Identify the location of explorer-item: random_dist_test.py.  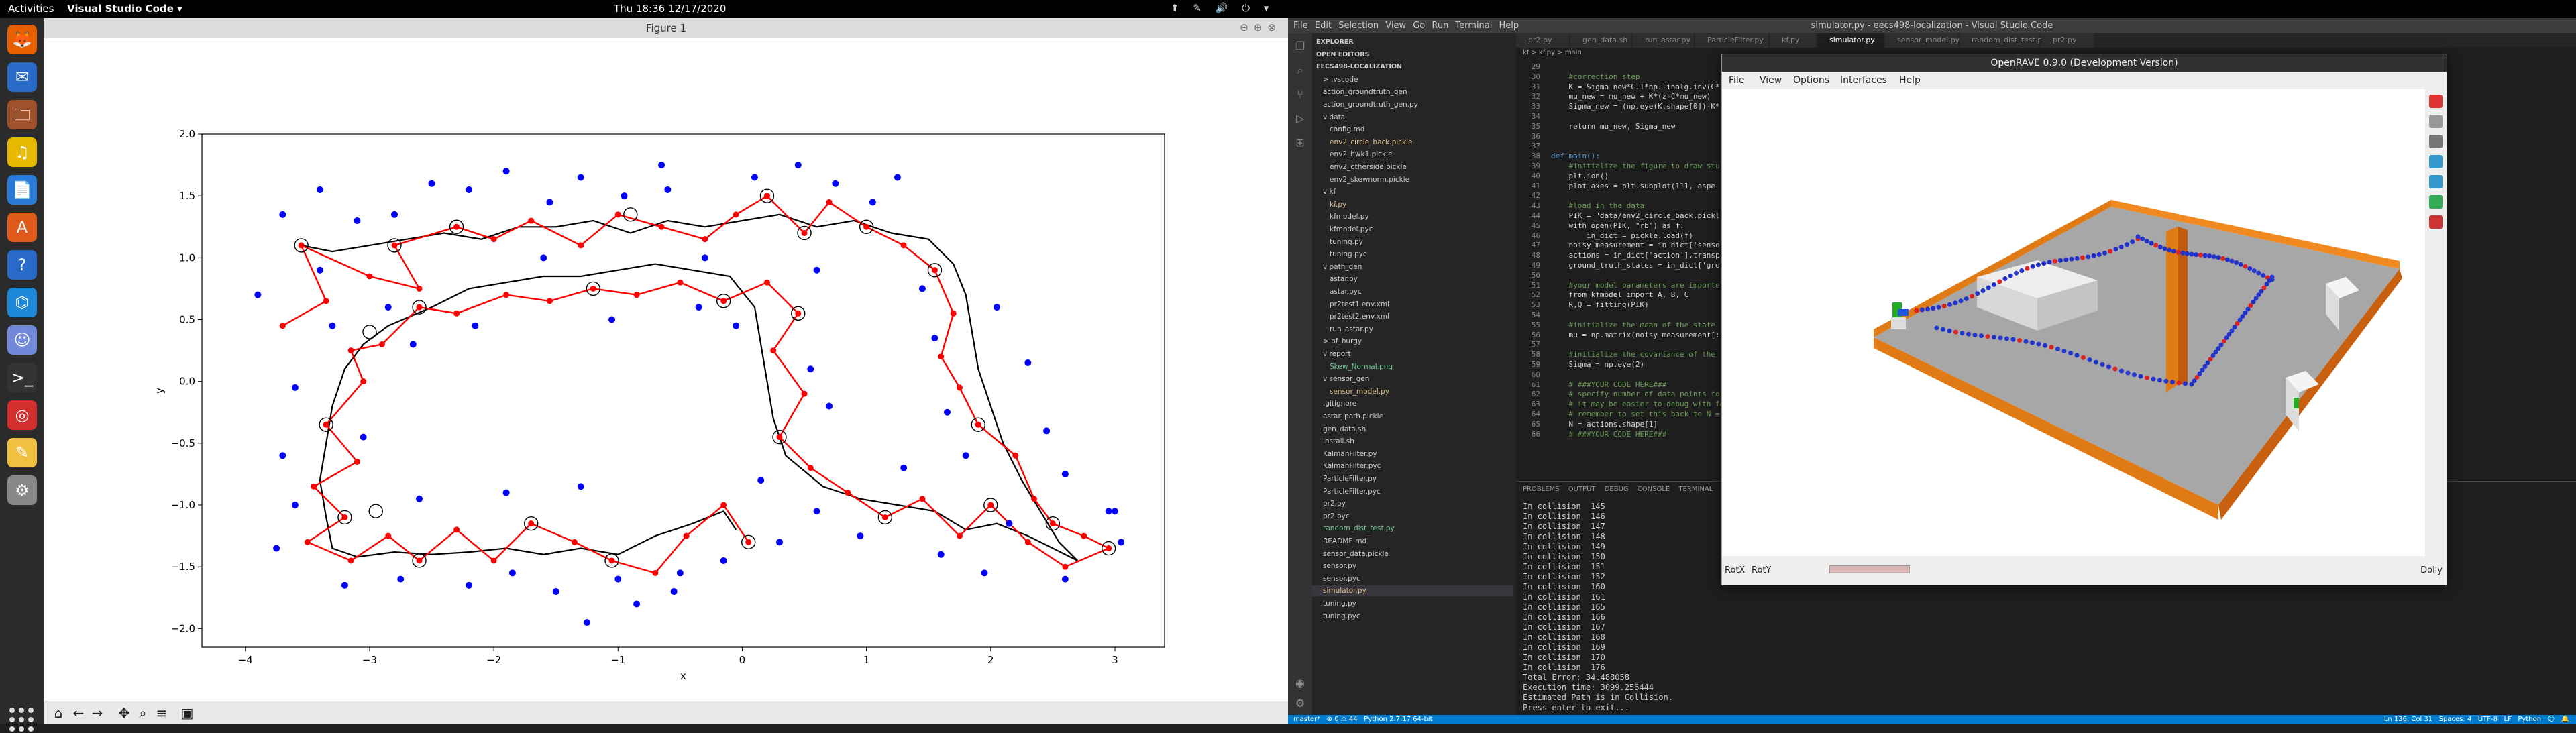
(1359, 528).